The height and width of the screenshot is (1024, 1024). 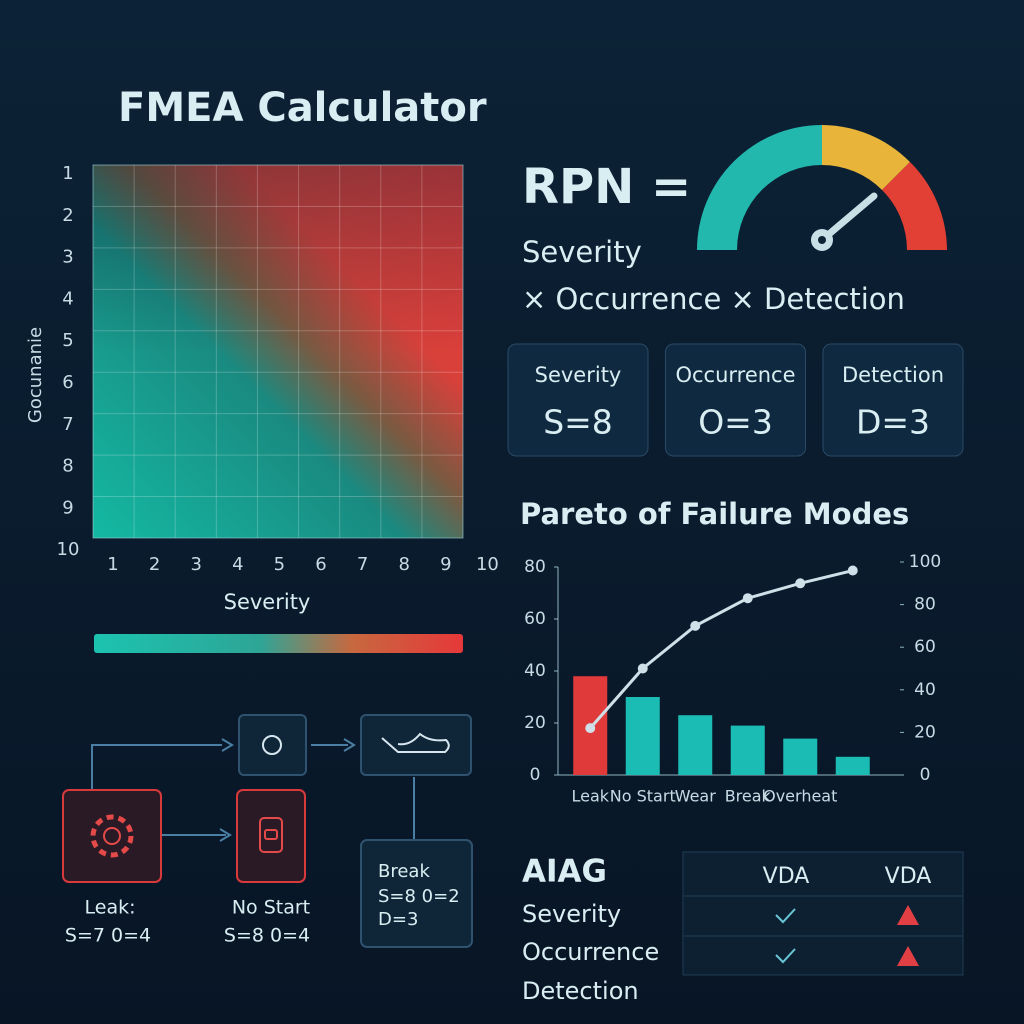 What do you see at coordinates (67, 382) in the screenshot?
I see `y-tick-label: 6` at bounding box center [67, 382].